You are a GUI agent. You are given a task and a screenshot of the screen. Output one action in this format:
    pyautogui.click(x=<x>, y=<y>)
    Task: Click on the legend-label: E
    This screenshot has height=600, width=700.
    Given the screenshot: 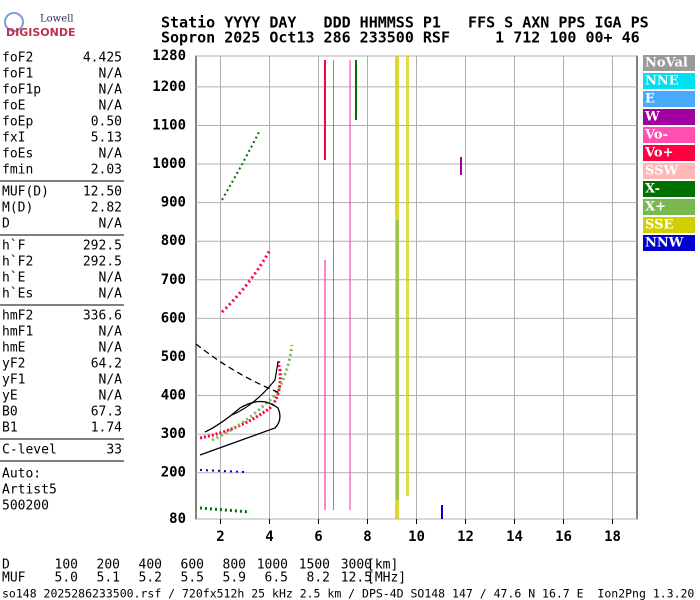 What is the action you would take?
    pyautogui.click(x=650, y=99)
    